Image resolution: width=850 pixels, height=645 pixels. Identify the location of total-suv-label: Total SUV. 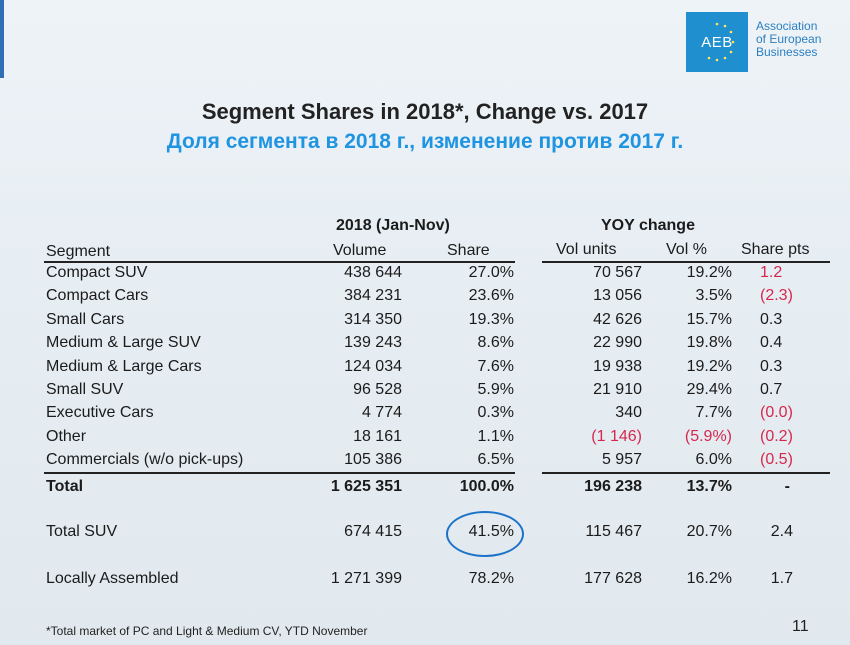
(82, 531).